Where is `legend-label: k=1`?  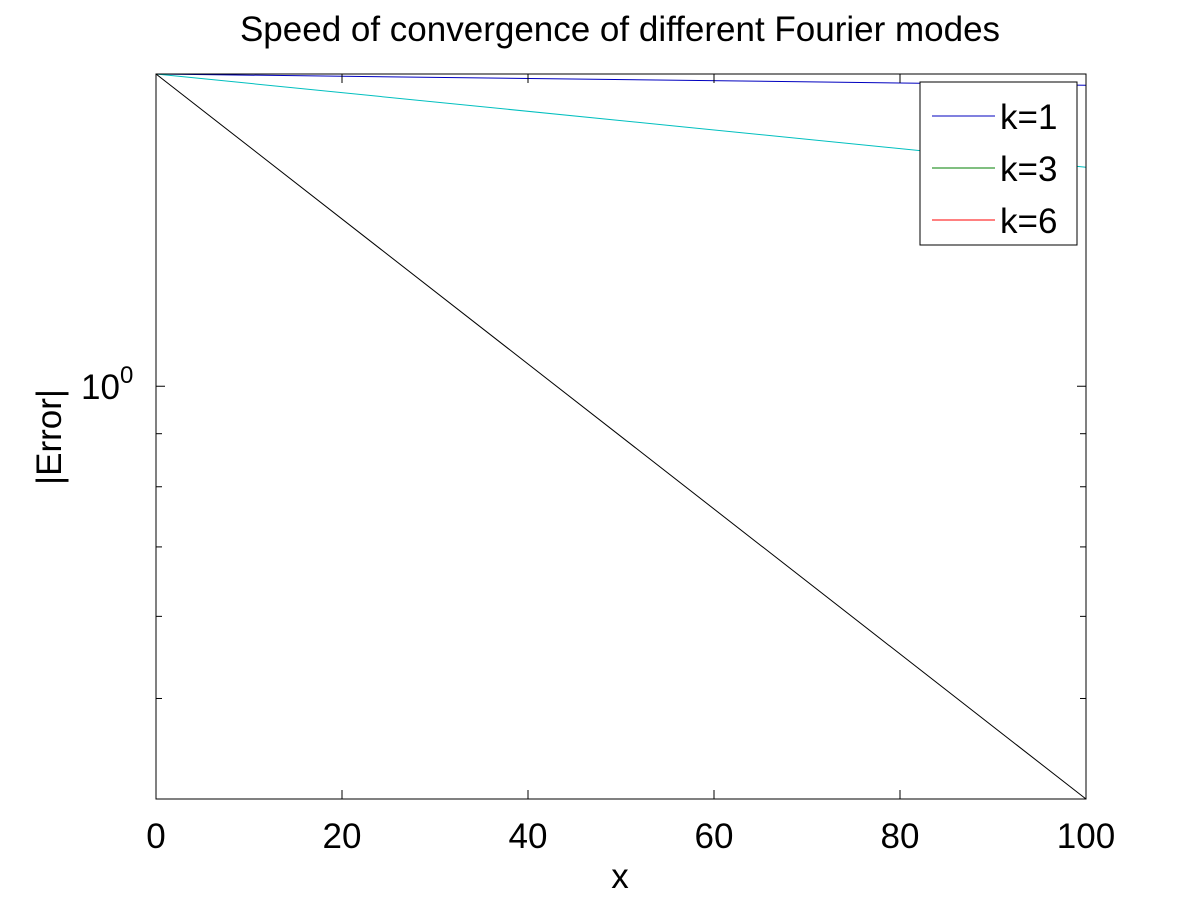 legend-label: k=1 is located at coordinates (1028, 117).